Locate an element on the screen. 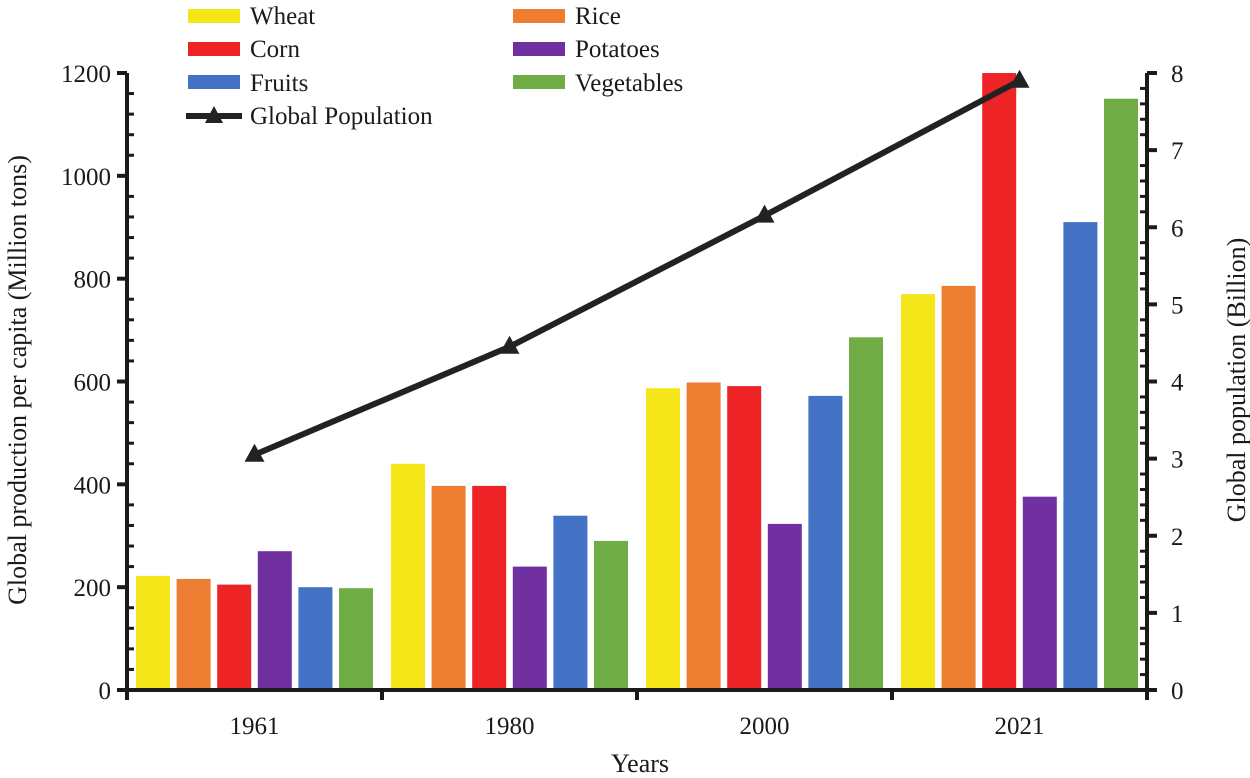  y-tick-label: 0 is located at coordinates (105, 691).